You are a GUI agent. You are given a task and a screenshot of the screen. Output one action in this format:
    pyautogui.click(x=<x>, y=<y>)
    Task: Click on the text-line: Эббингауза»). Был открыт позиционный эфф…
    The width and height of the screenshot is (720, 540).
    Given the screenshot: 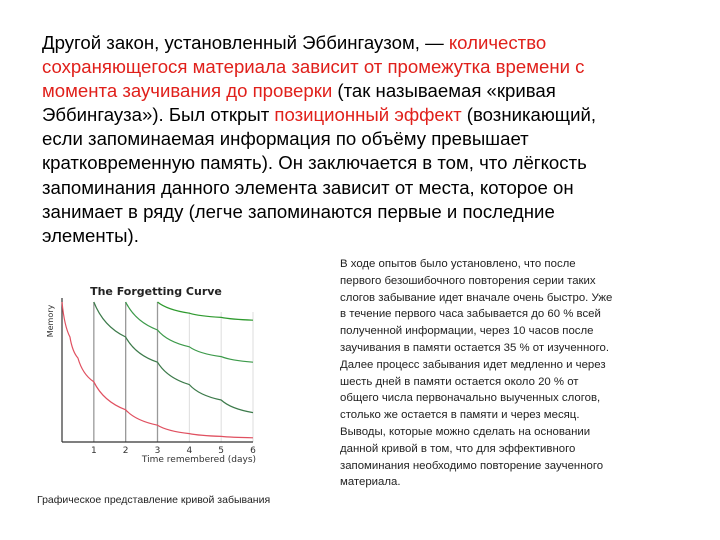 What is the action you would take?
    pyautogui.click(x=377, y=115)
    